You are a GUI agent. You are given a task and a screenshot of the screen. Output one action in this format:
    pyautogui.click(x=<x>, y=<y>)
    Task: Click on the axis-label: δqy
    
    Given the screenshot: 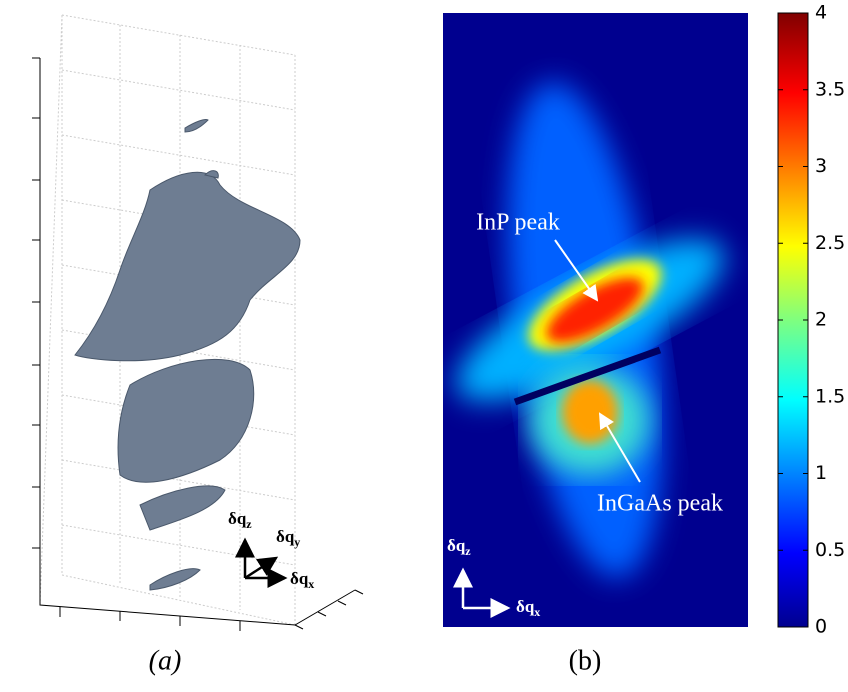 What is the action you would take?
    pyautogui.click(x=288, y=538)
    